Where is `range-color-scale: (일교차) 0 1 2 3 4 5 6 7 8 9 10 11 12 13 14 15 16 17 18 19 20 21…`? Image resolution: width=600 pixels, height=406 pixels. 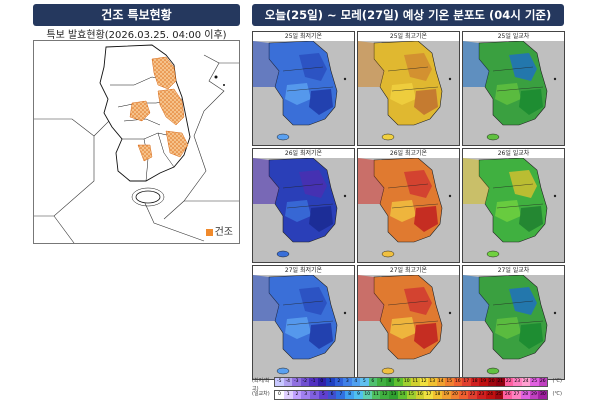
range-color-scale: (일교차) 0 1 2 3 4 5 6 7 8 9 10 11 12 13 14 15 16 17 18 19 20 21… is located at coordinates (407, 395).